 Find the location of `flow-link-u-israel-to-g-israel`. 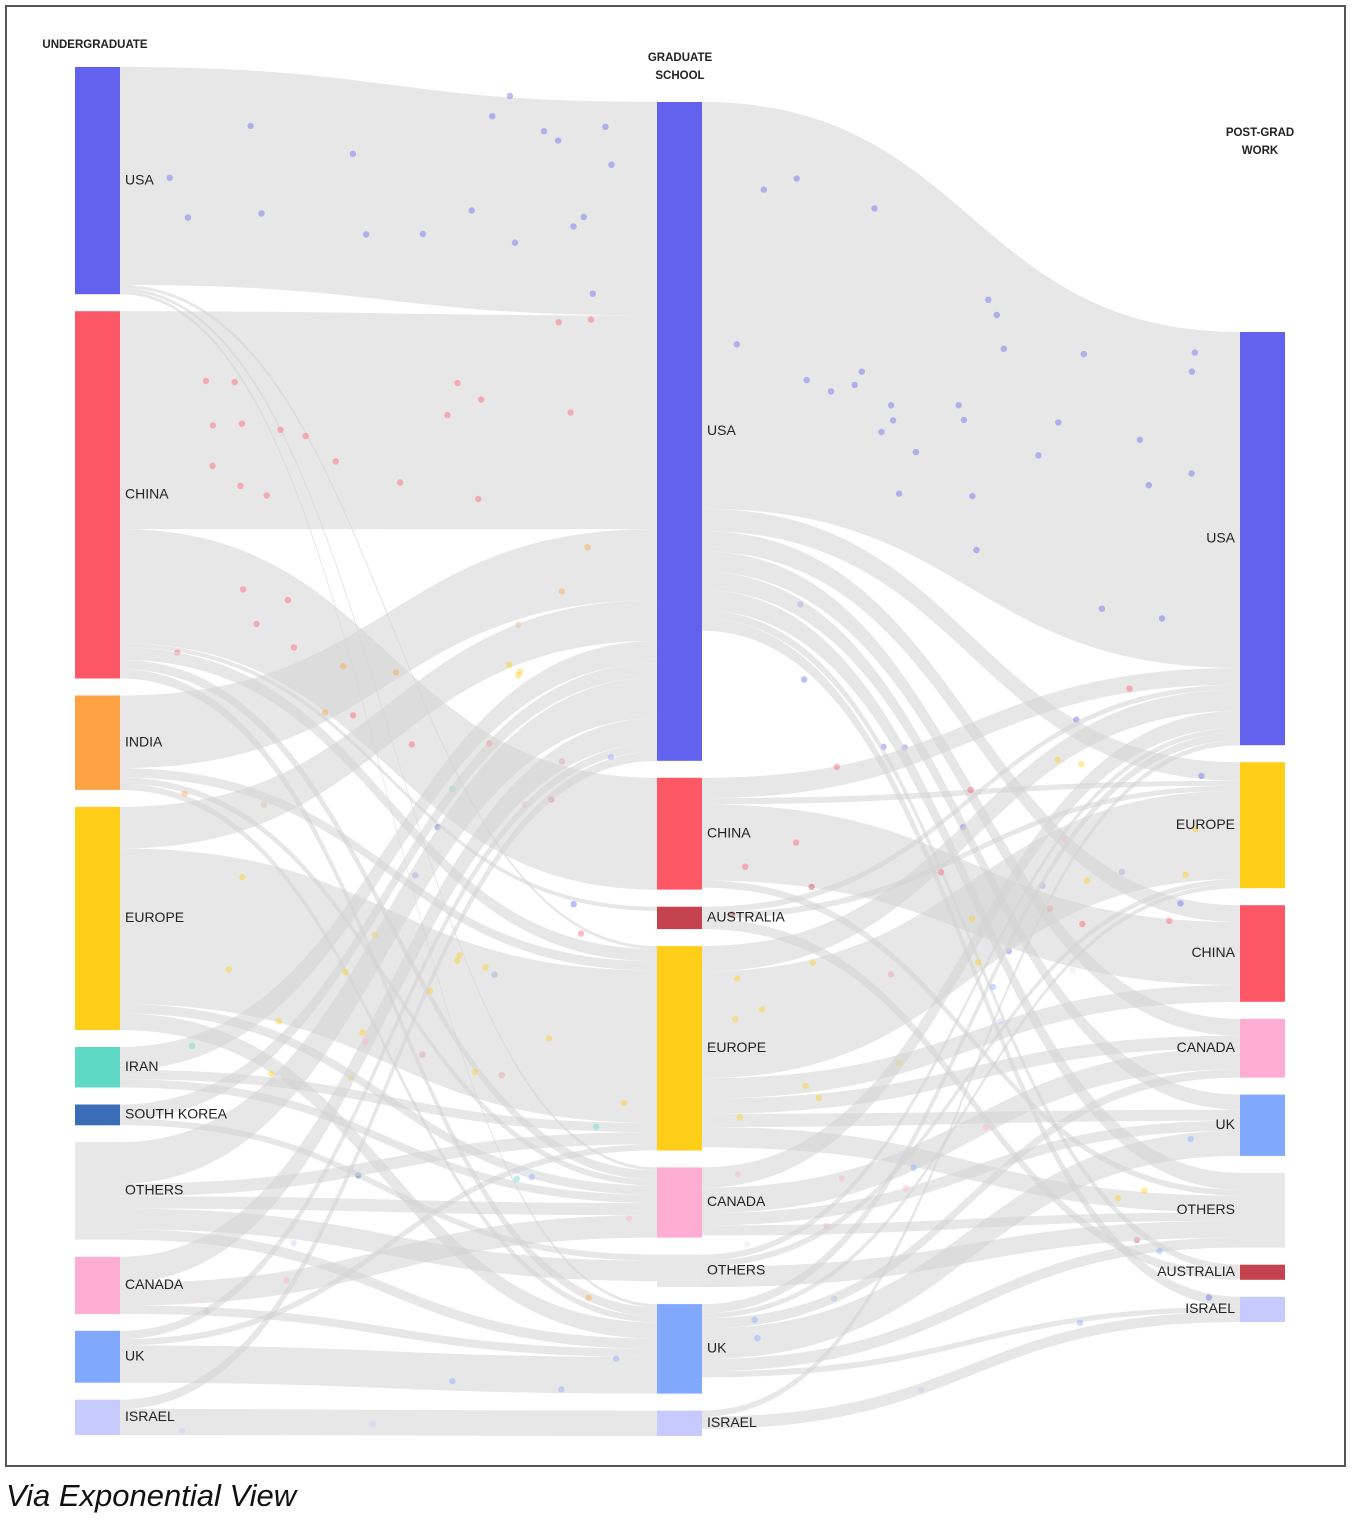

flow-link-u-israel-to-g-israel is located at coordinates (388, 1422).